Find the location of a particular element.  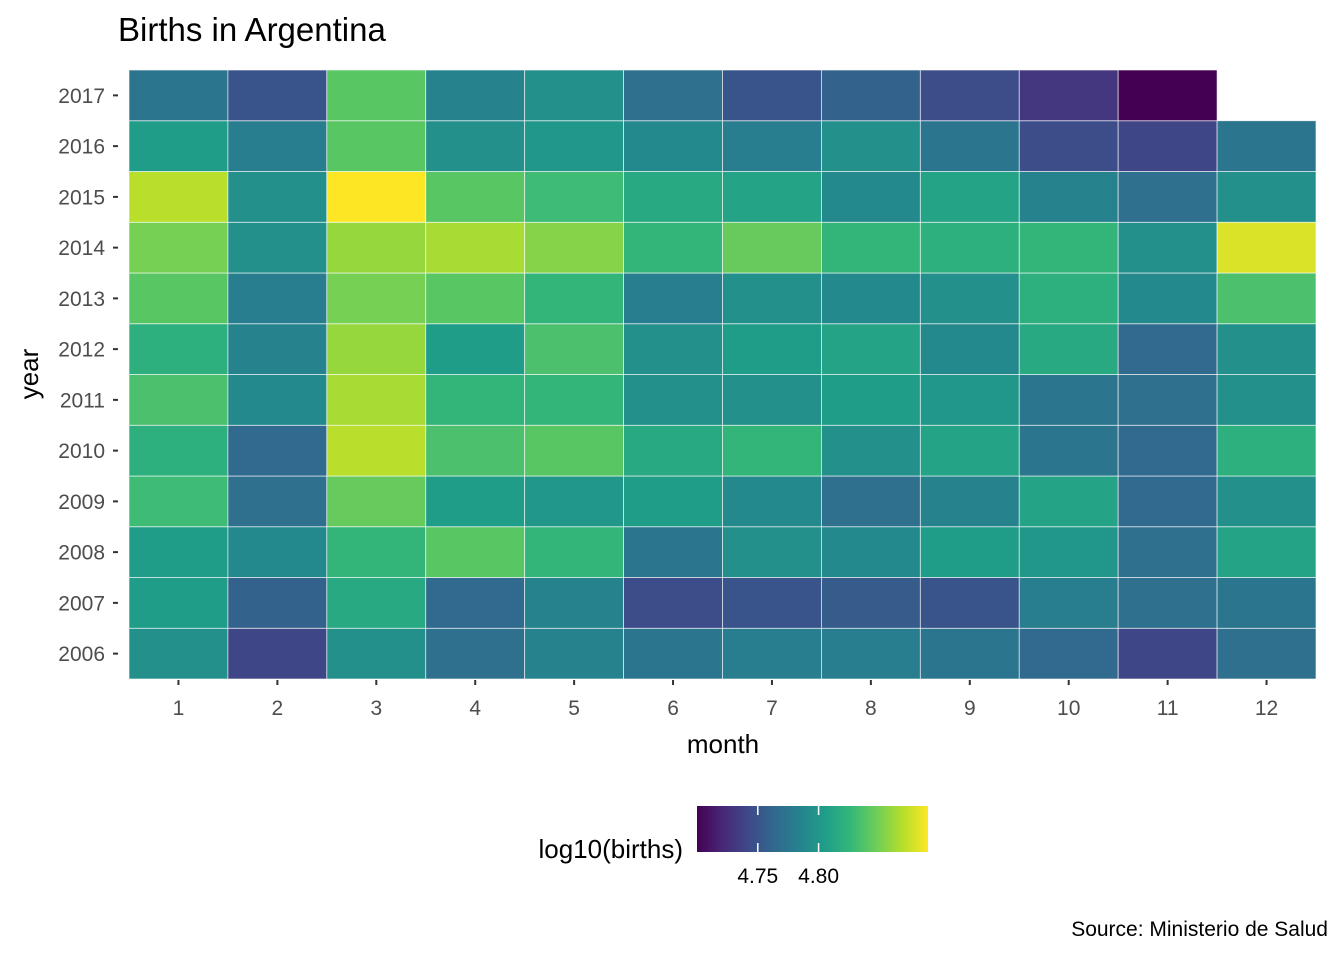

y-tick-label-2007: 2007 is located at coordinates (81, 603).